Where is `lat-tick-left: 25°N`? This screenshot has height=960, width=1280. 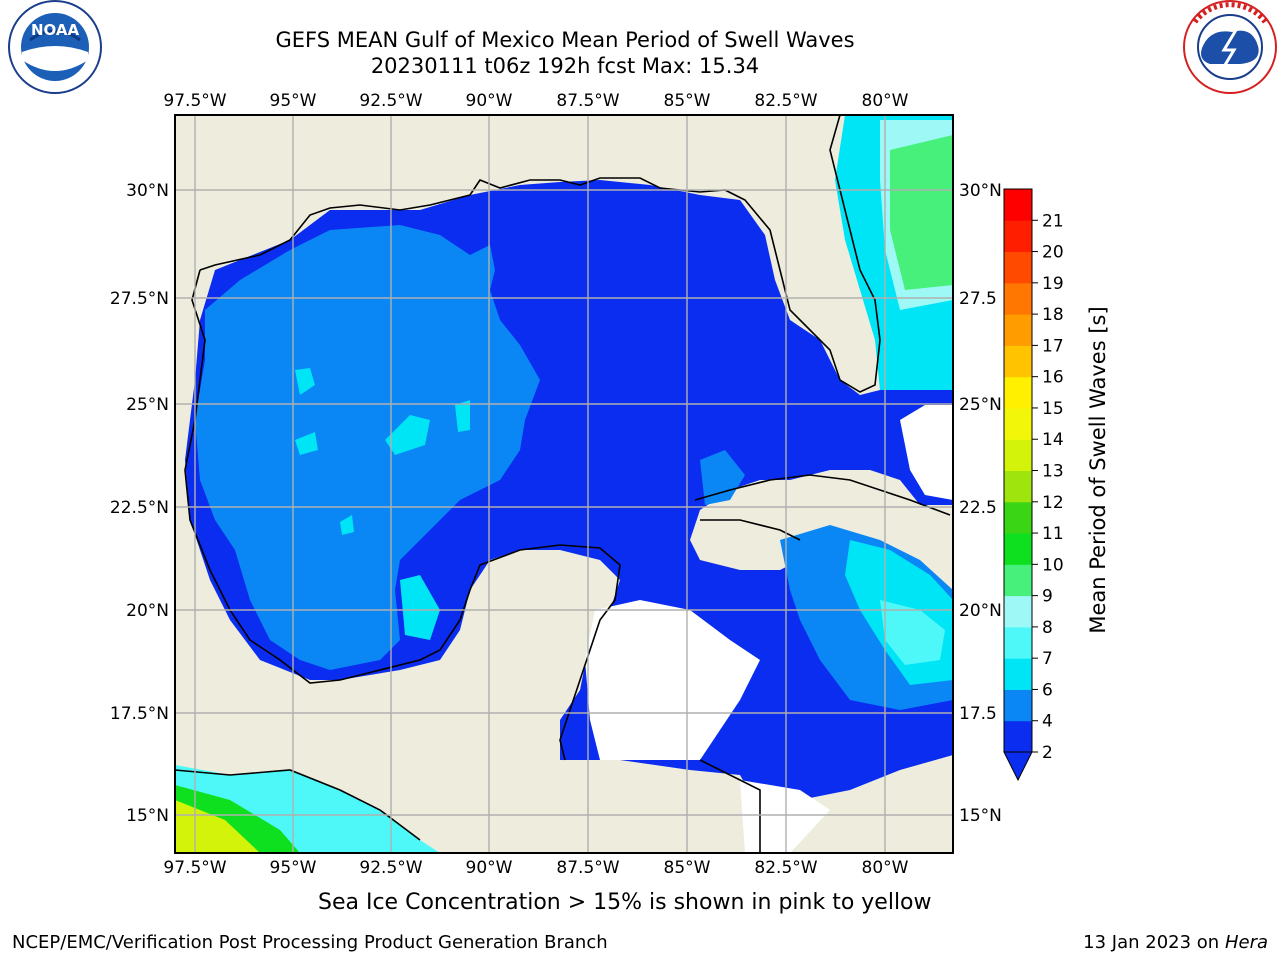
lat-tick-left: 25°N is located at coordinates (147, 405).